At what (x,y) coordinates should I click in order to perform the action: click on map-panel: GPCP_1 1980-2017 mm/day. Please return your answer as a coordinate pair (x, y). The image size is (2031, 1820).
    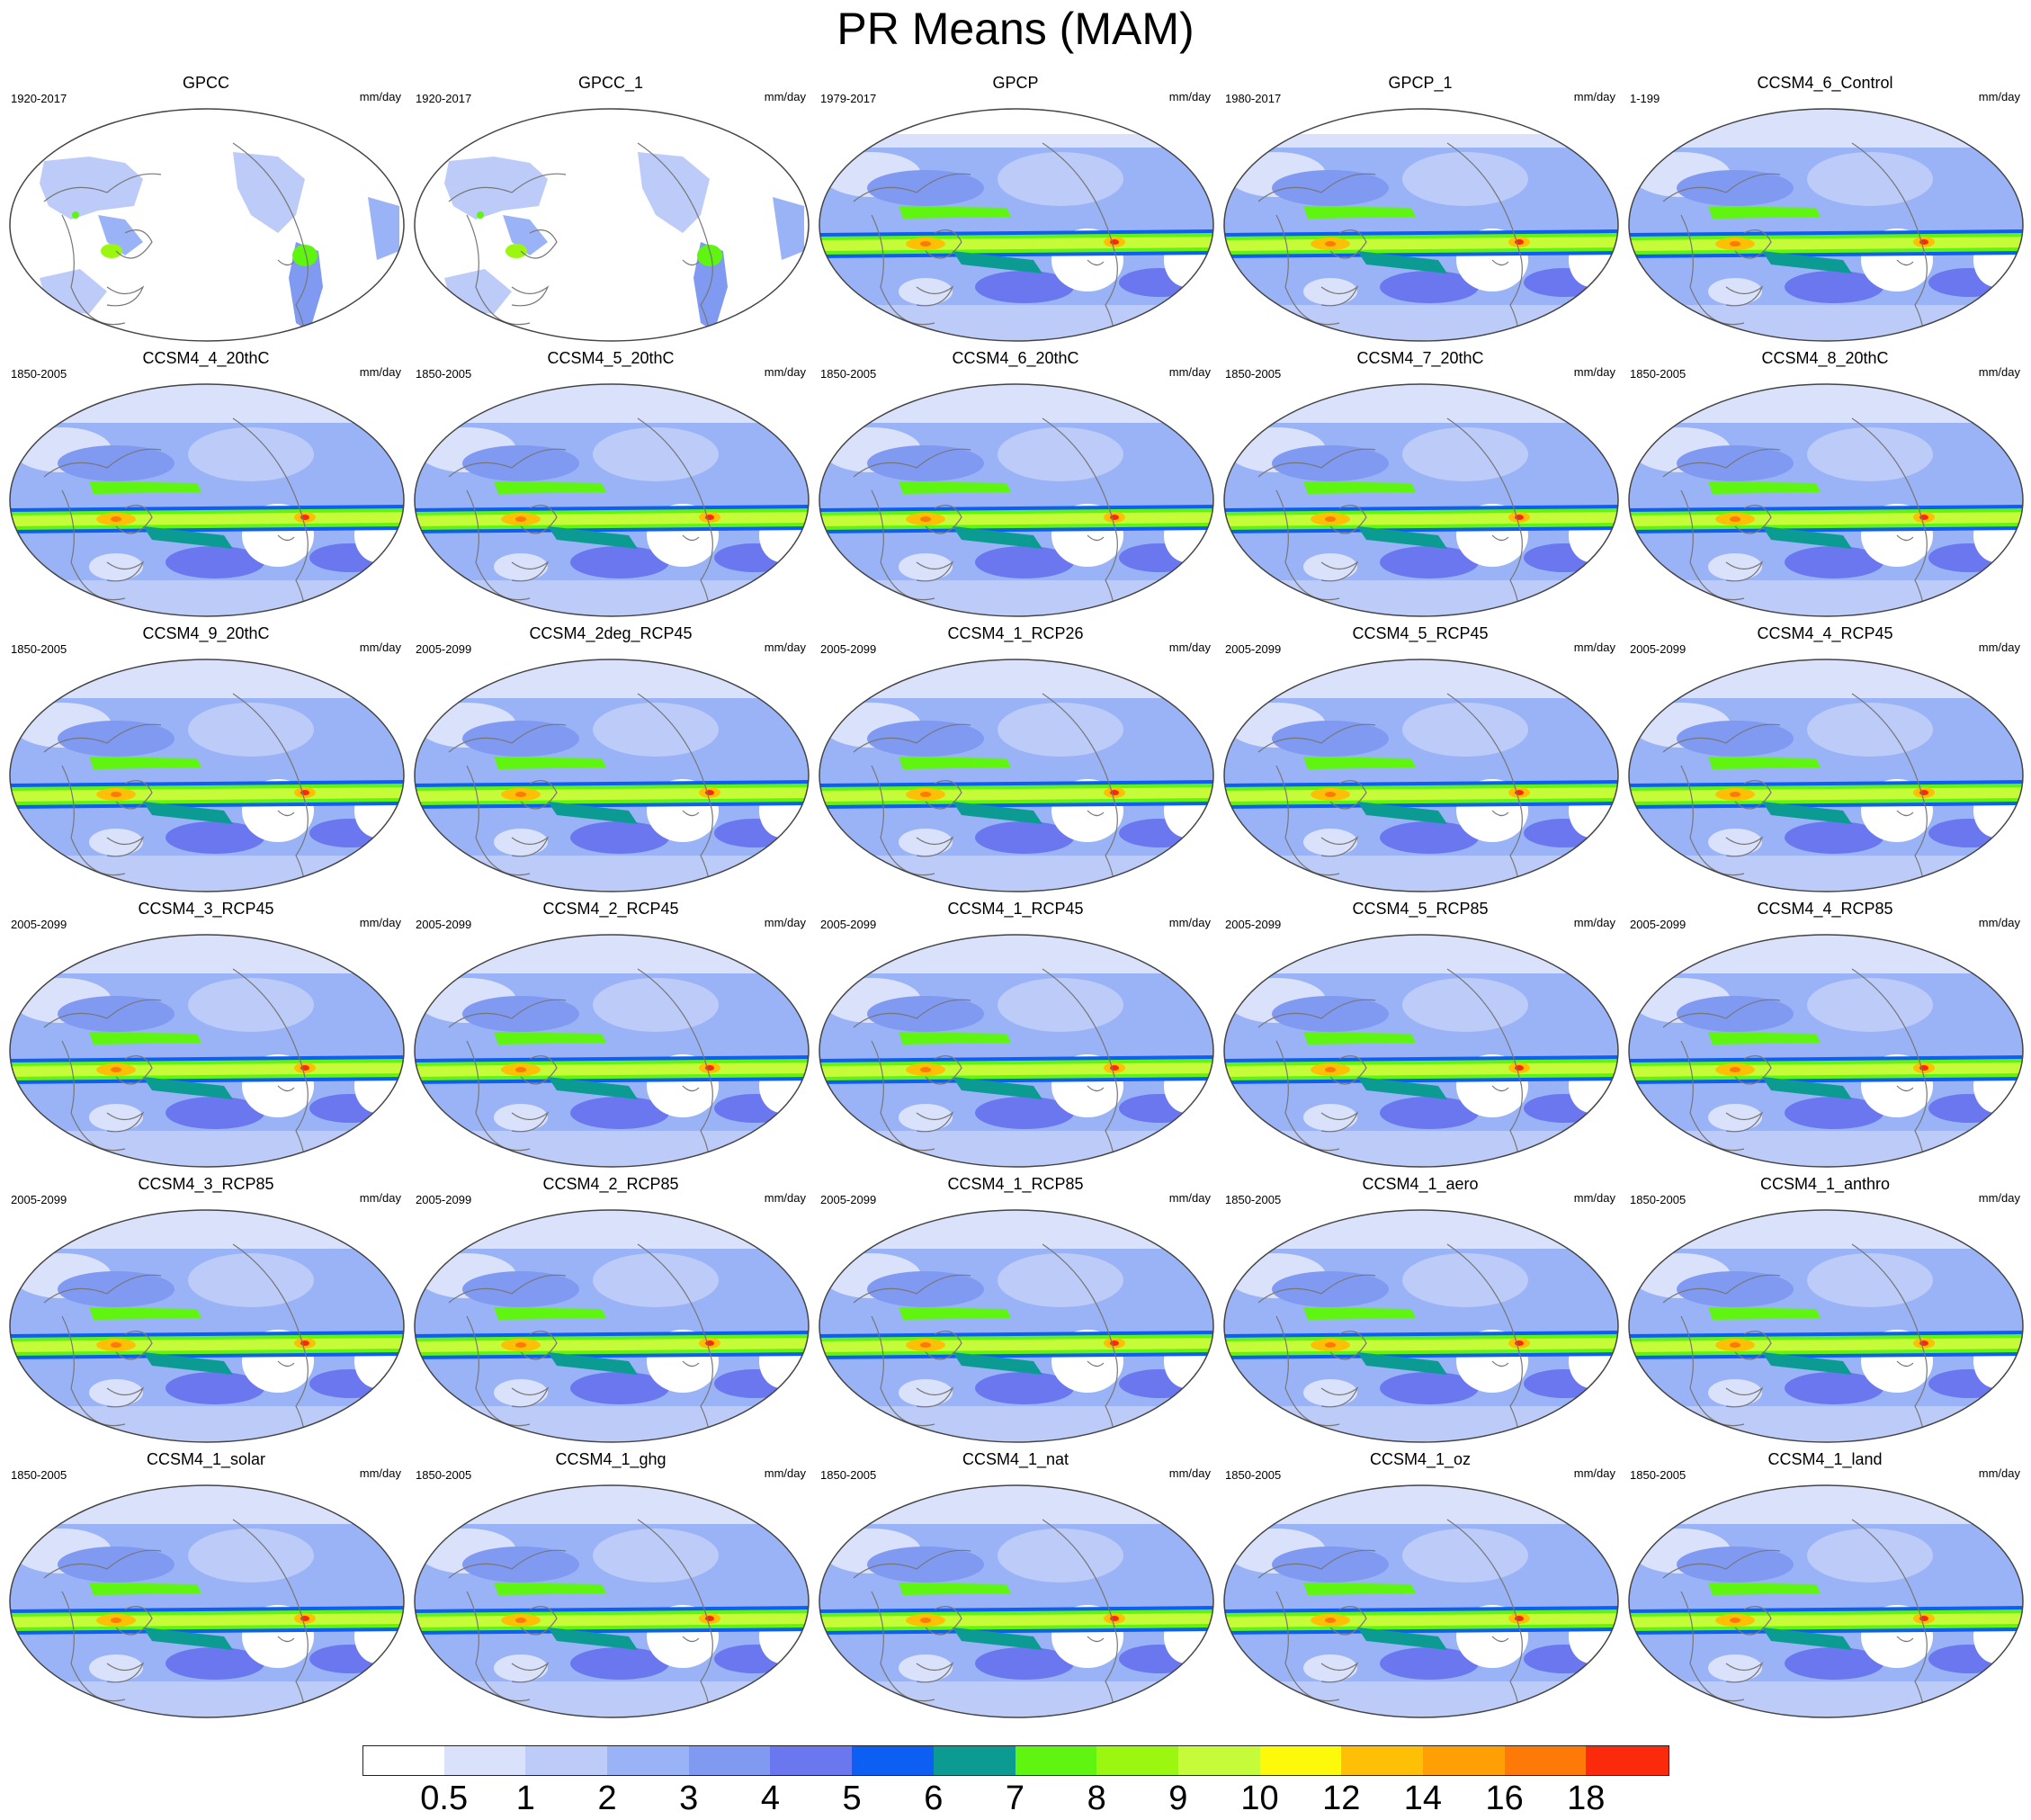
    Looking at the image, I should click on (1420, 209).